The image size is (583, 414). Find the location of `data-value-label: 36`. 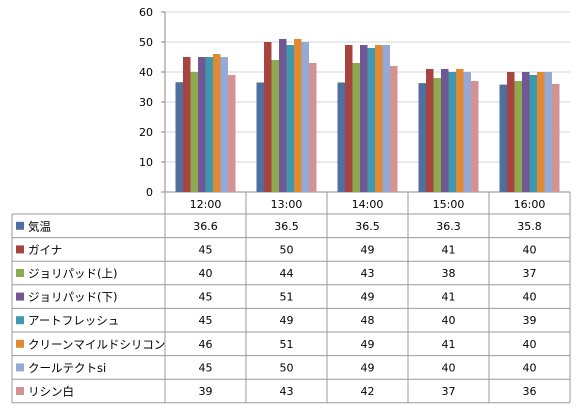

data-value-label: 36 is located at coordinates (530, 391).